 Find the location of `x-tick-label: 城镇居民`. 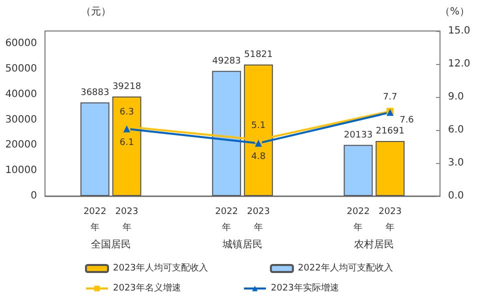

x-tick-label: 城镇居民 is located at coordinates (242, 244).